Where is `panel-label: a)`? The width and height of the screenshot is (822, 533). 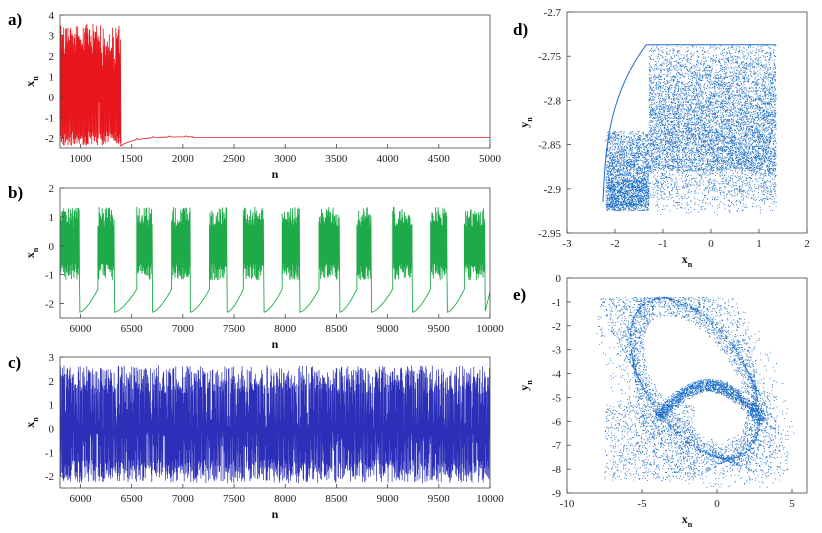
panel-label: a) is located at coordinates (15, 19).